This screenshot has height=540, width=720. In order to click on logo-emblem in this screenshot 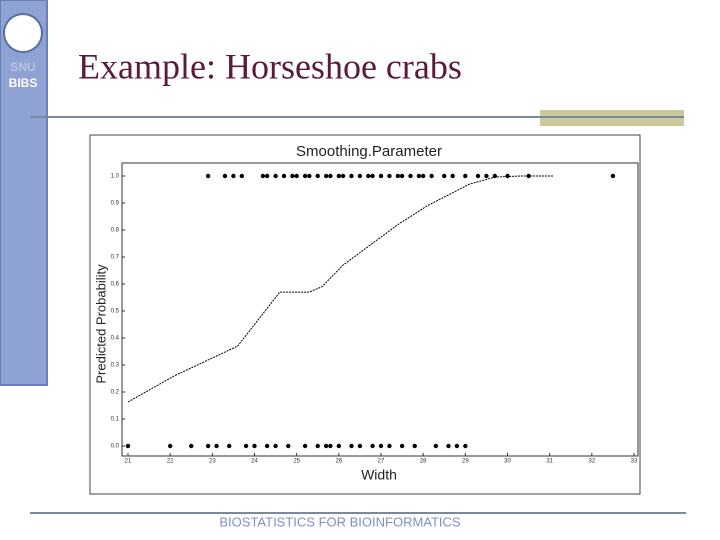, I will do `click(23, 33)`.